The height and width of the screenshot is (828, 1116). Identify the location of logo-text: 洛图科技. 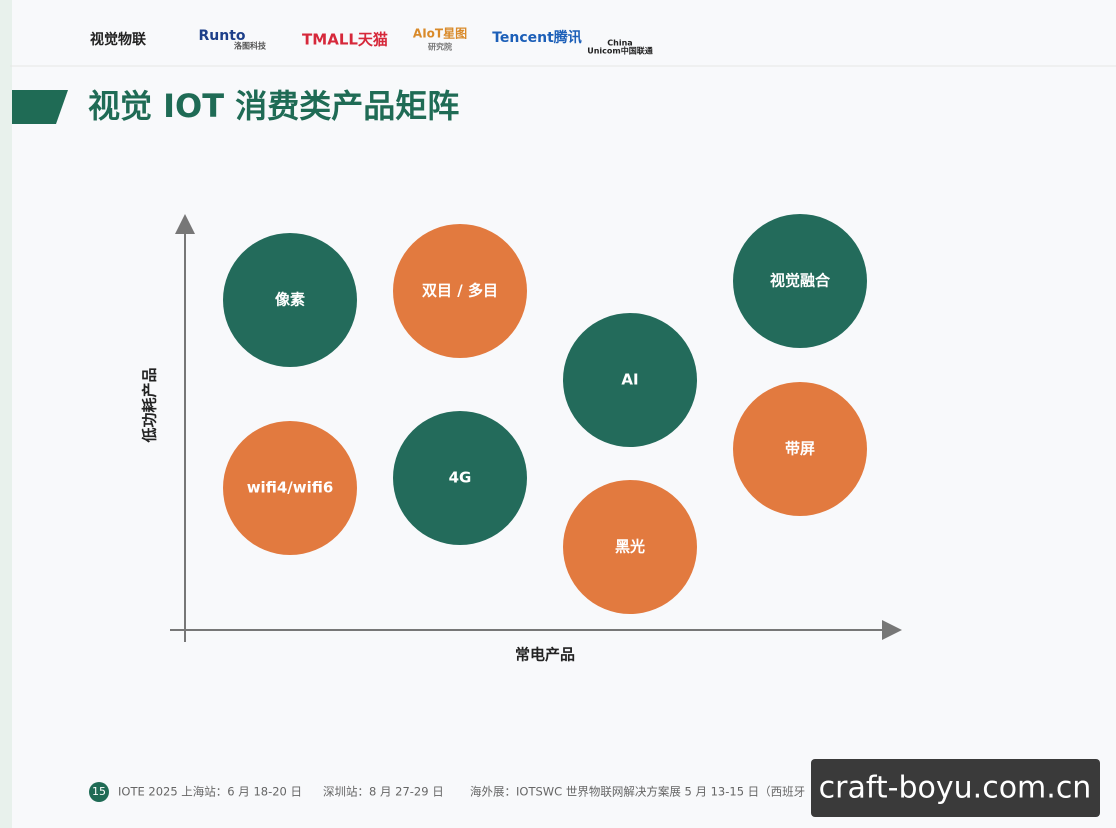
(250, 46).